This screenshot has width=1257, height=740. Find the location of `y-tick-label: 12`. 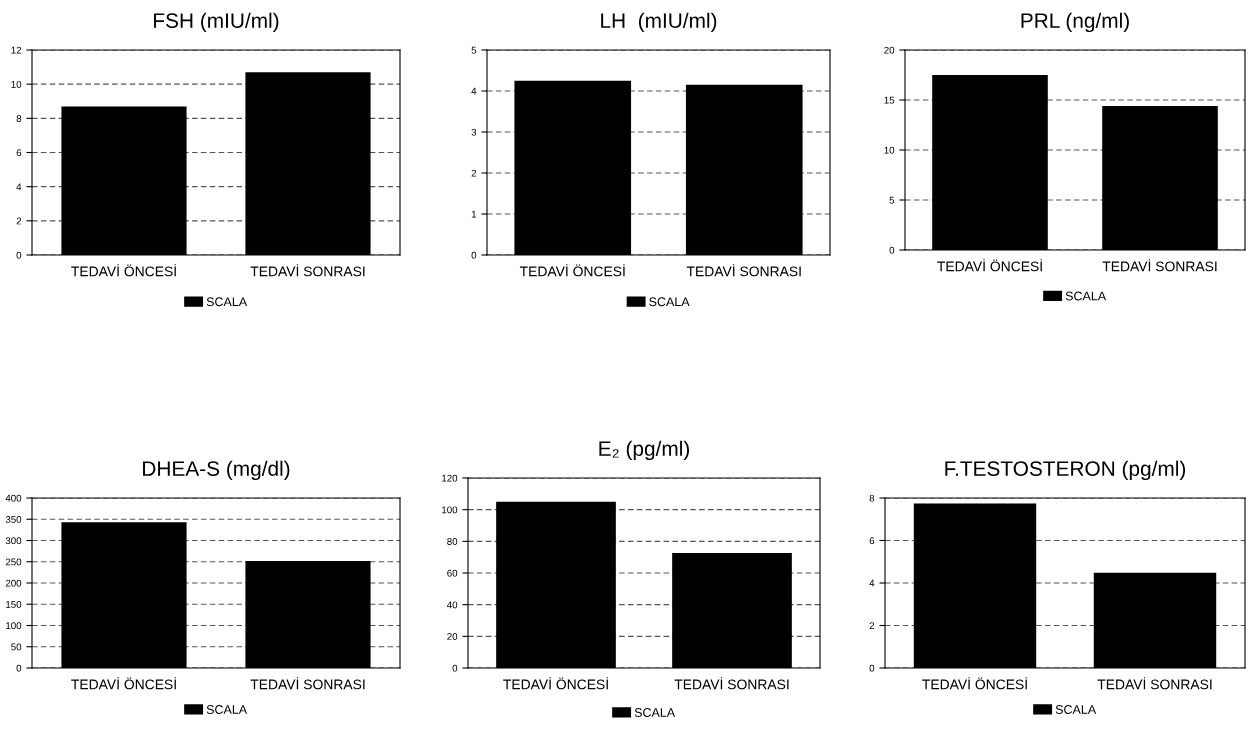

y-tick-label: 12 is located at coordinates (16, 50).